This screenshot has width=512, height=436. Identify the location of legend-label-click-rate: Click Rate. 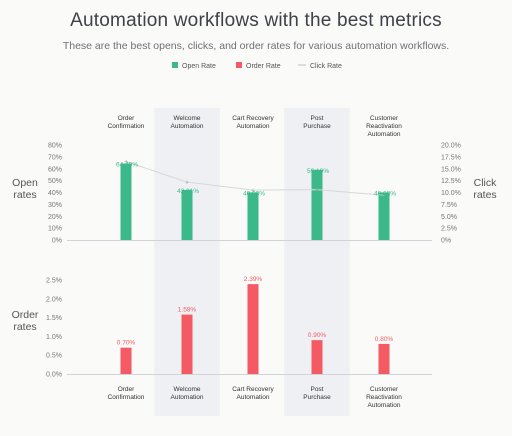
(326, 66).